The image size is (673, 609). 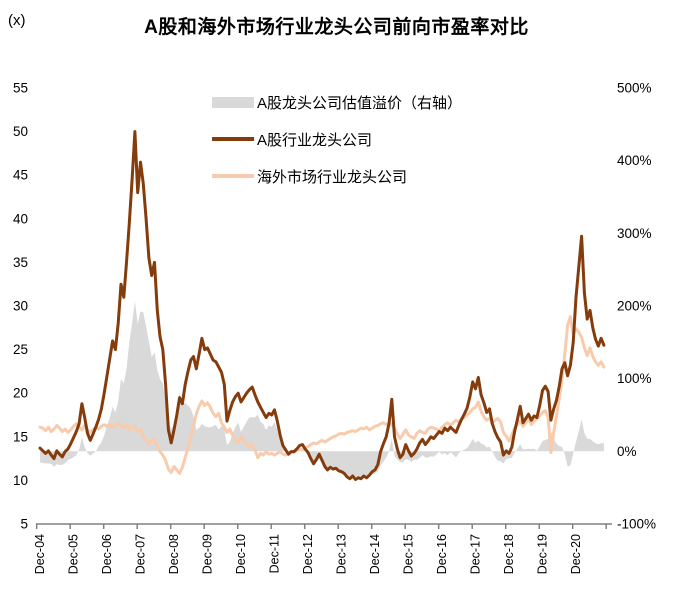 I want to click on left-axis-tick-label: 50, so click(x=20, y=131).